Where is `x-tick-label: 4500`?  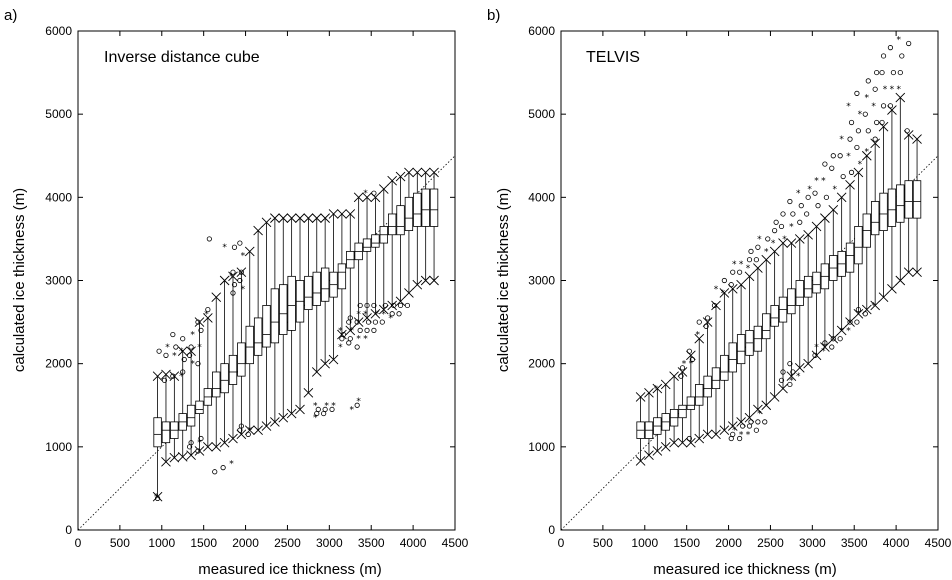 x-tick-label: 4500 is located at coordinates (938, 543).